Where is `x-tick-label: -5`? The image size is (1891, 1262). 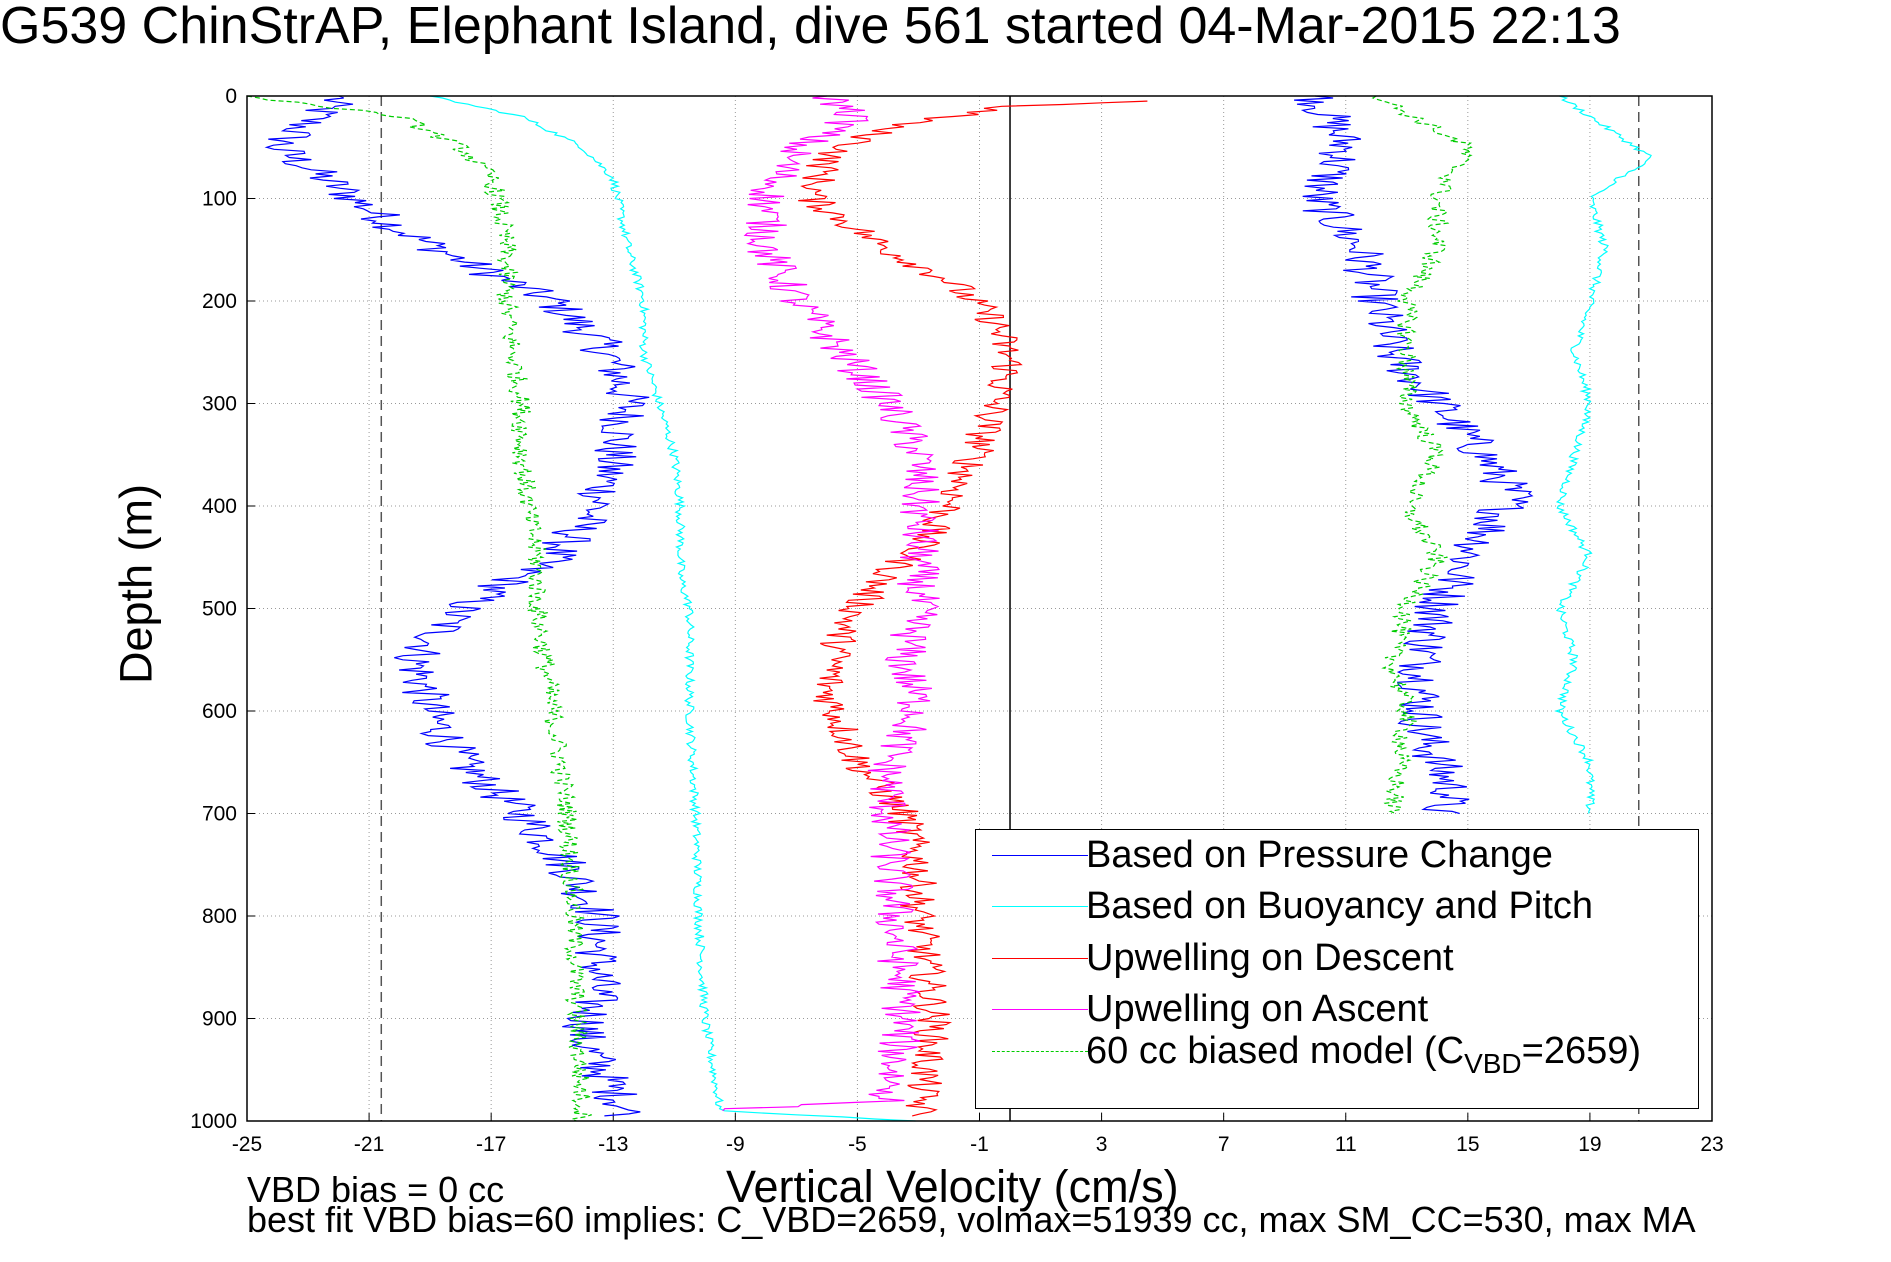 x-tick-label: -5 is located at coordinates (857, 1144).